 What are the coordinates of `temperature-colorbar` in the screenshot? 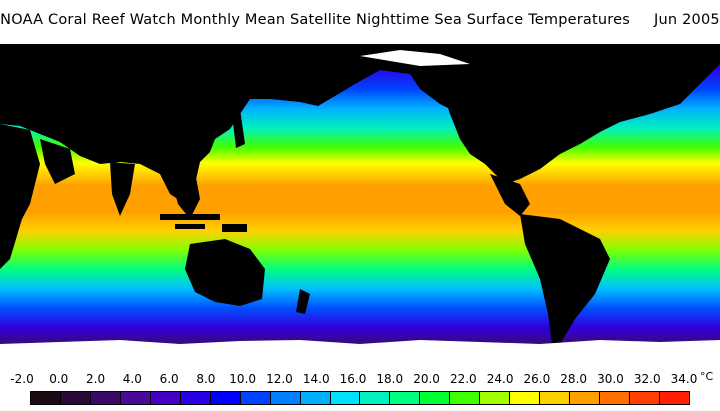 It's located at (360, 398).